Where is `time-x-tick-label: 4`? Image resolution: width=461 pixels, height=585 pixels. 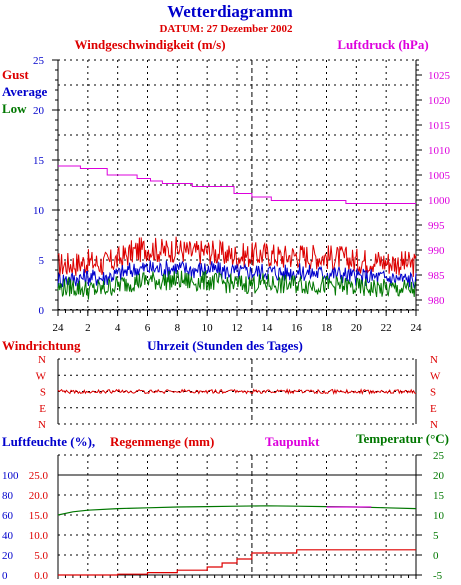 time-x-tick-label: 4 is located at coordinates (118, 328).